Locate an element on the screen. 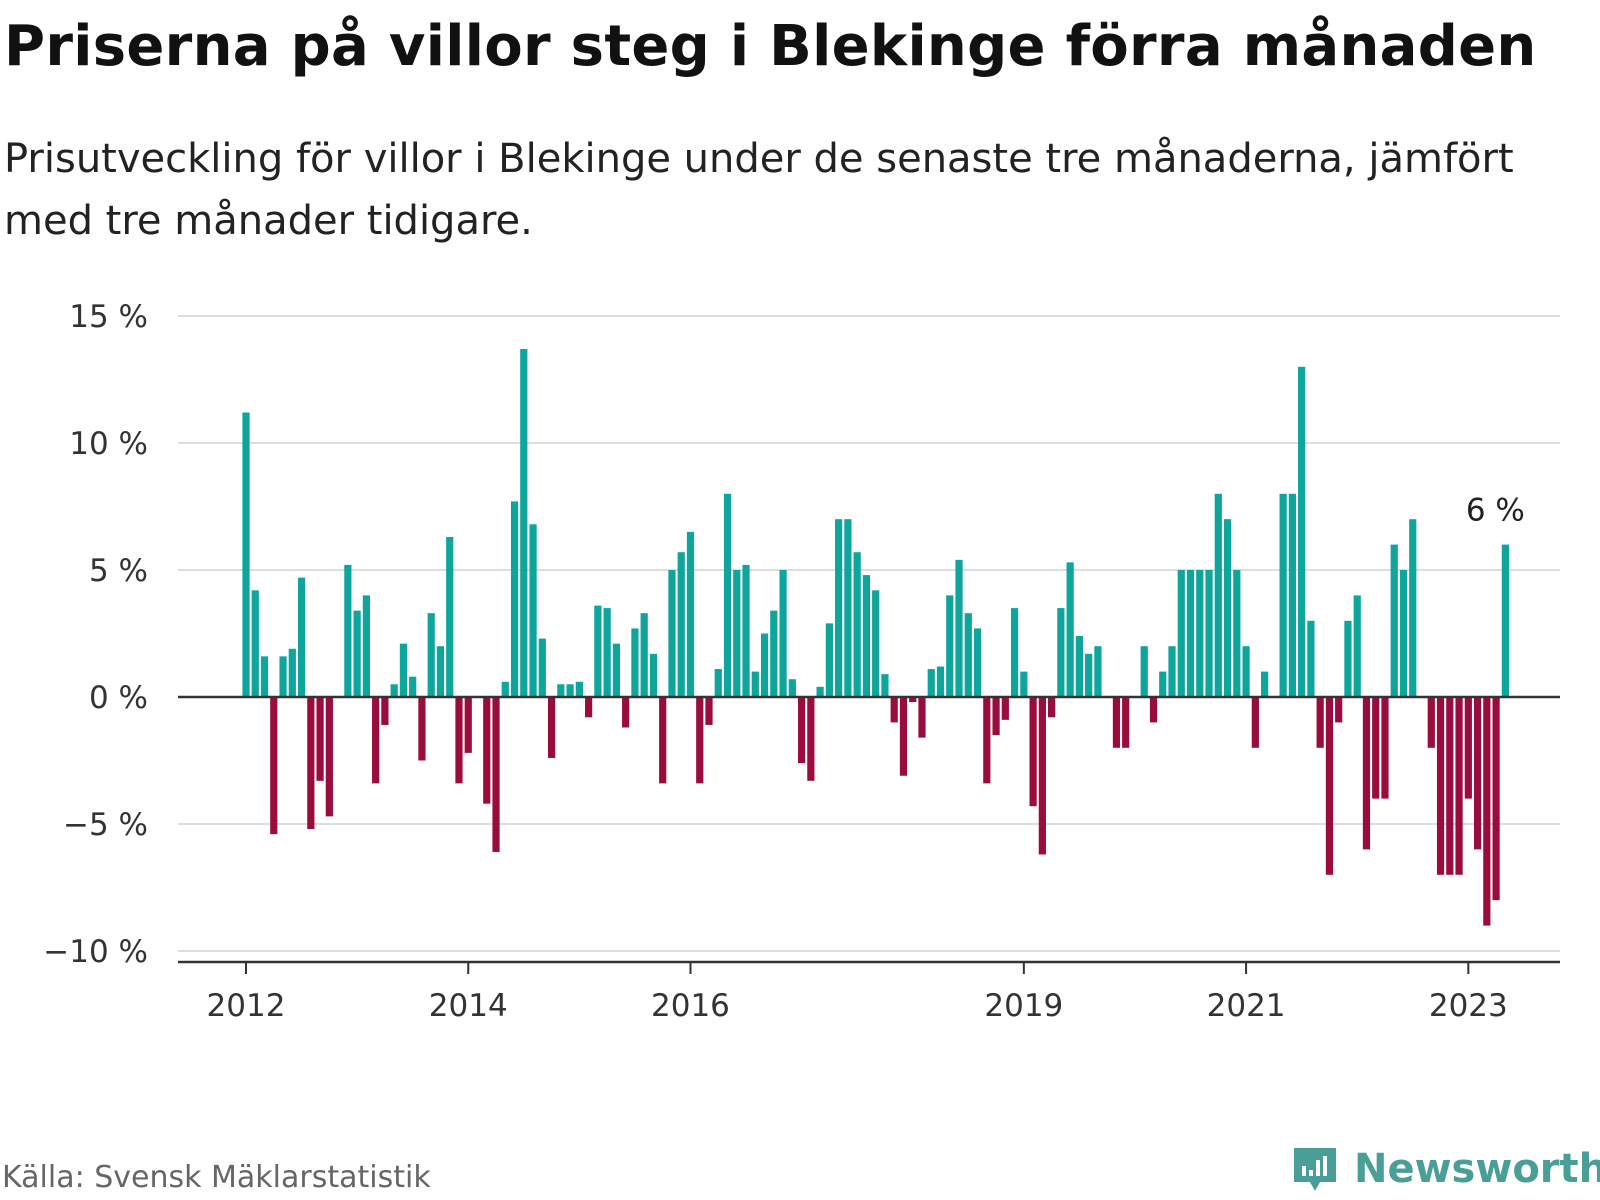 This screenshot has height=1200, width=1600. brand-logo: Newsworthy is located at coordinates (1445, 1169).